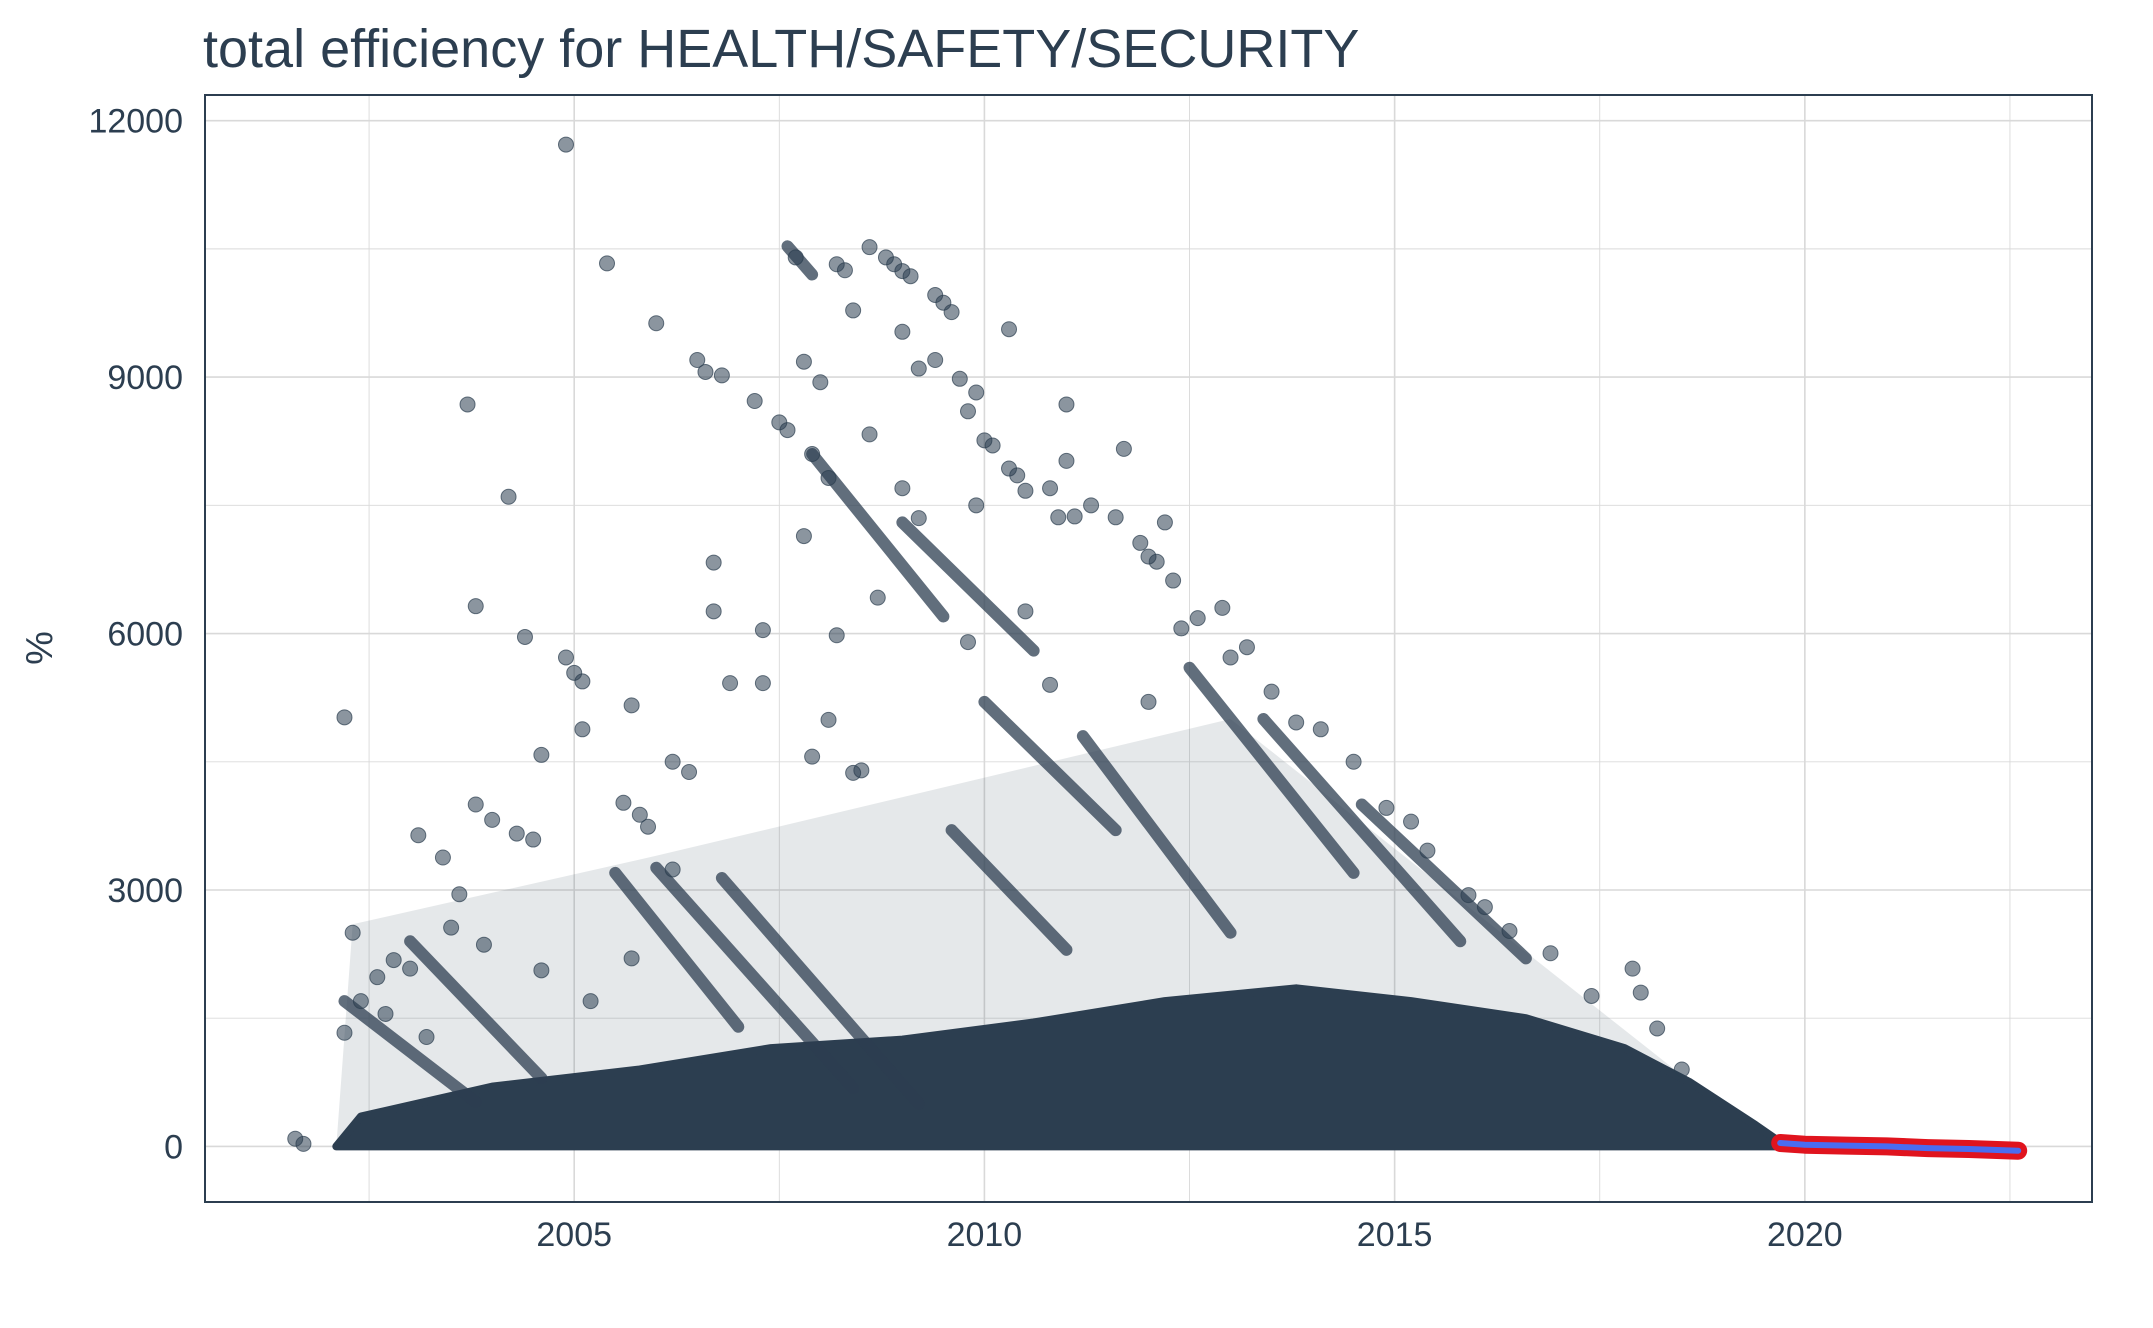  Describe the element at coordinates (145, 378) in the screenshot. I see `y-tick-label: 9000` at that location.